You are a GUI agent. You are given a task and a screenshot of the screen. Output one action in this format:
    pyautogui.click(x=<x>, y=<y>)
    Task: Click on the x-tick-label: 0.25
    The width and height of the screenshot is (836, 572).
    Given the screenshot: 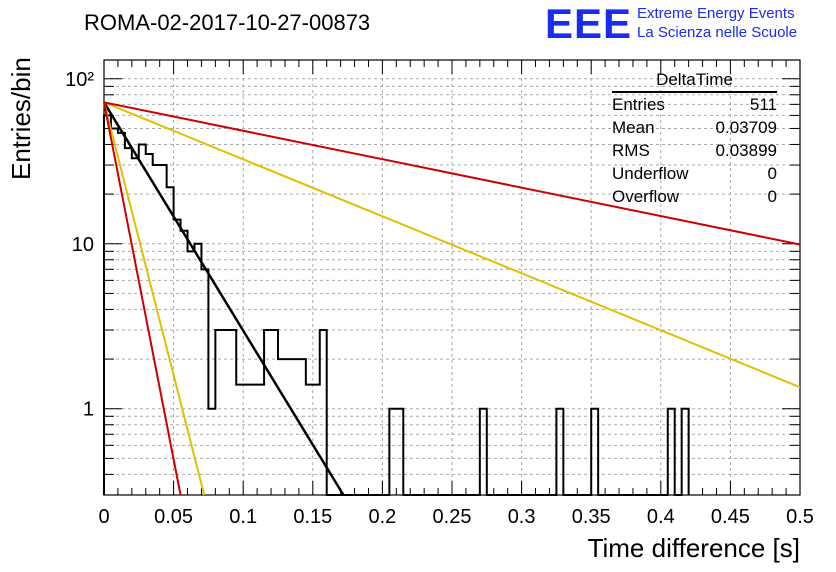 What is the action you would take?
    pyautogui.click(x=452, y=517)
    